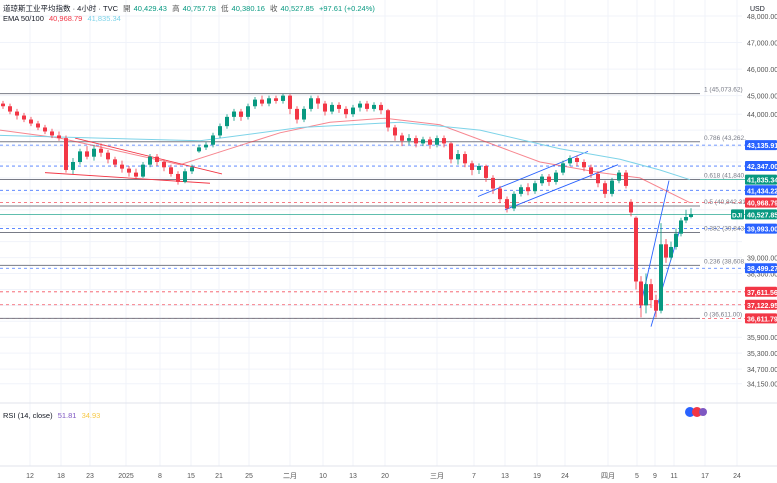 The image size is (777, 483). I want to click on x-tick-label: 12, so click(30, 476).